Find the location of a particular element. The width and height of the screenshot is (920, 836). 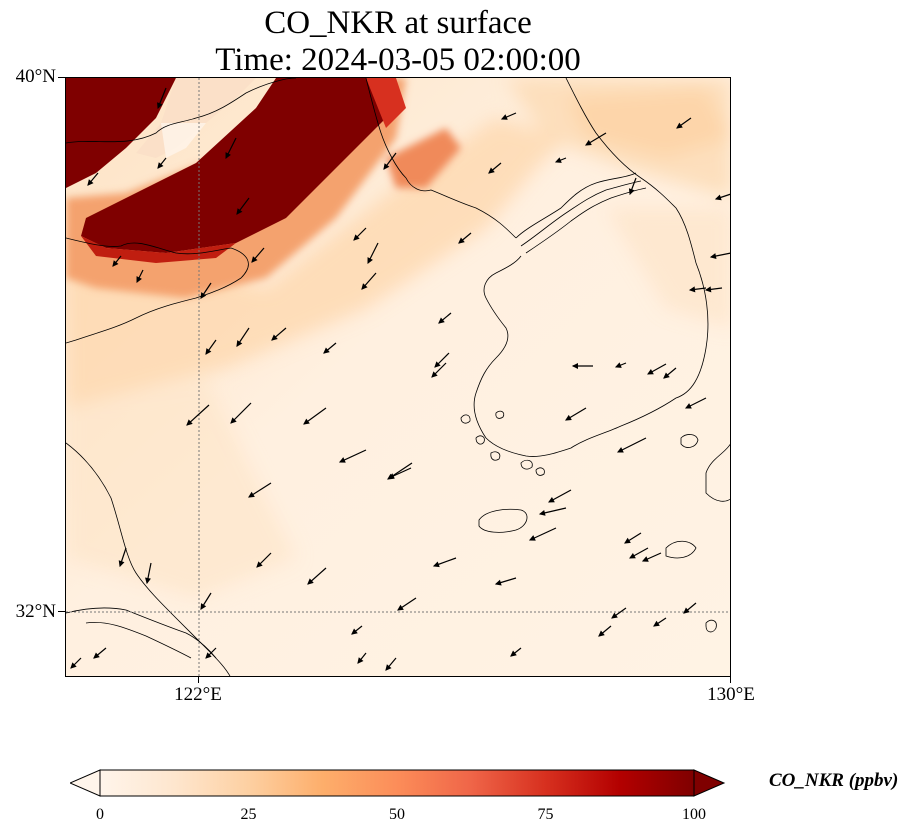

colorbar-svg is located at coordinates (397, 783).